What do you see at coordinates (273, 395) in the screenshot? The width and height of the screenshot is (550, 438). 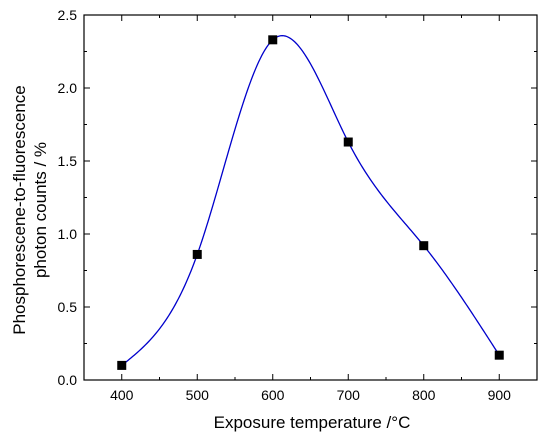 I see `x-tick-label-600: 600` at bounding box center [273, 395].